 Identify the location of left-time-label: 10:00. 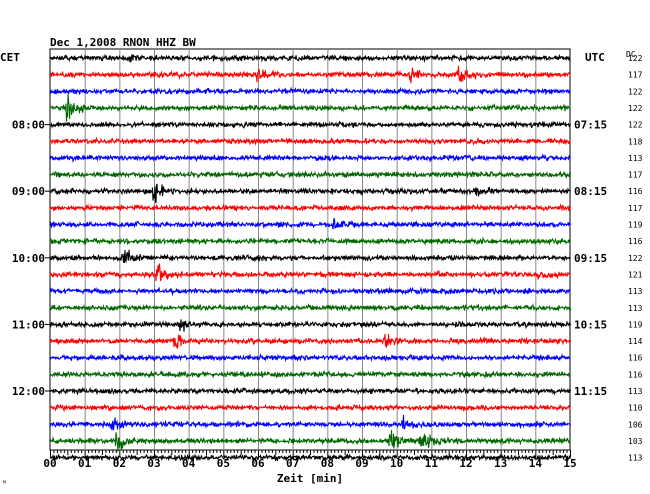
(28, 258).